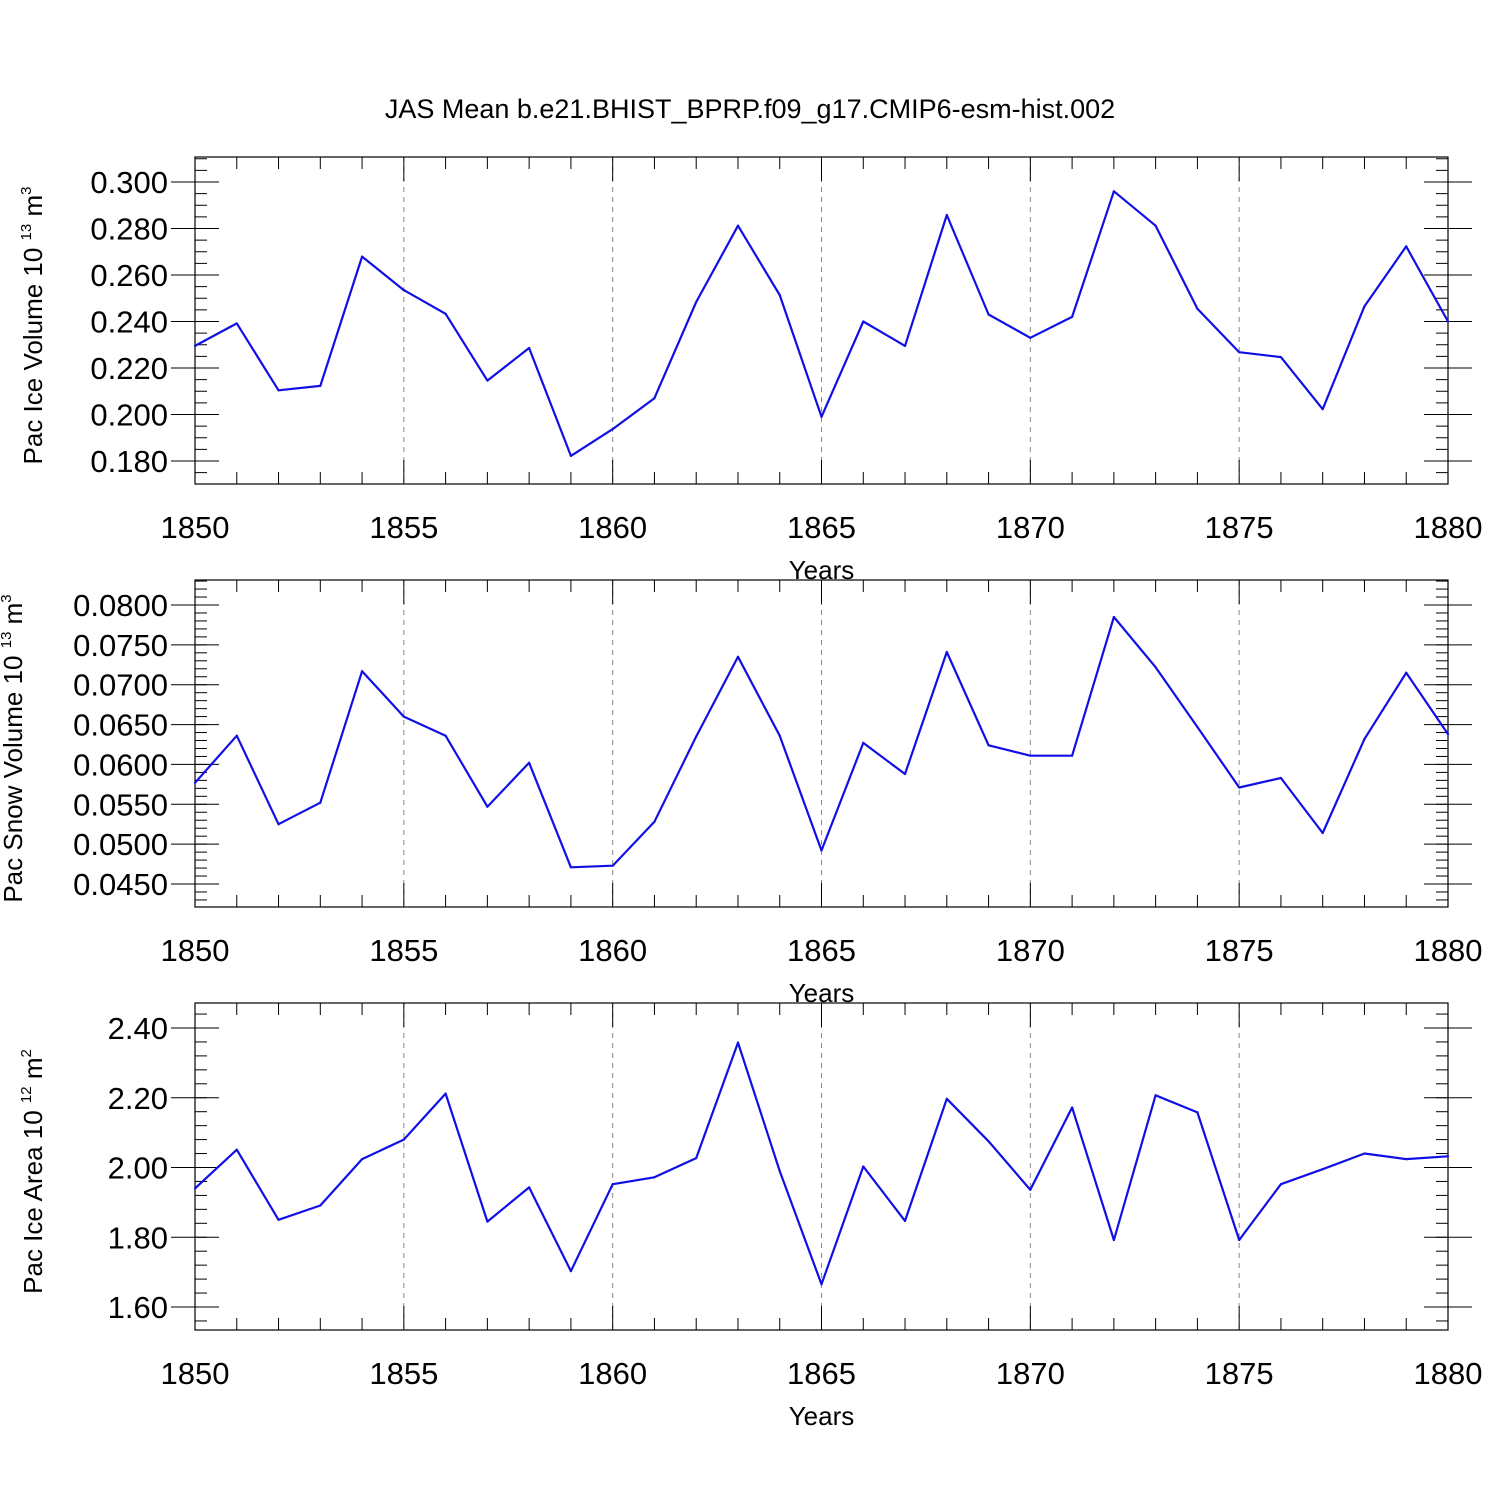 Image resolution: width=1500 pixels, height=1500 pixels. Describe the element at coordinates (129, 415) in the screenshot. I see `y-tick-label: 0.200` at that location.